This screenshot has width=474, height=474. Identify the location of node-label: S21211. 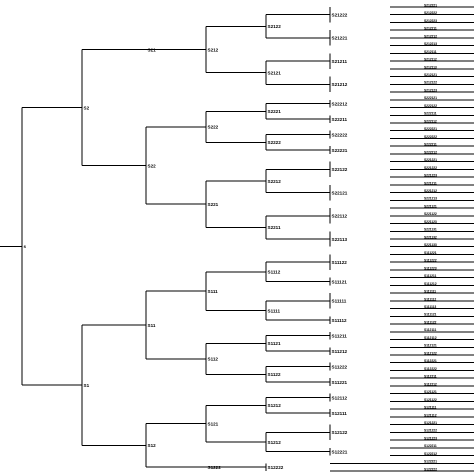
(340, 61).